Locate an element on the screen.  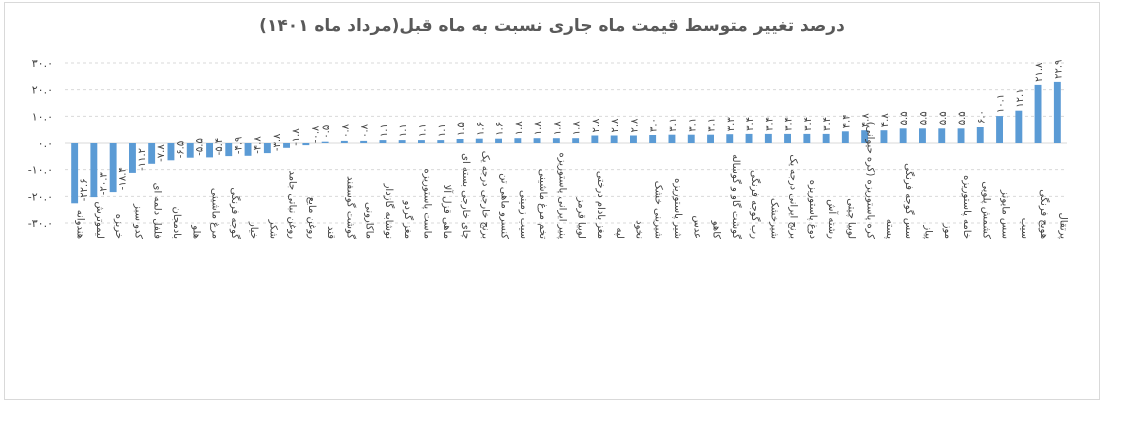
category-label: خامه پاستوریزه is located at coordinates (966, 207).